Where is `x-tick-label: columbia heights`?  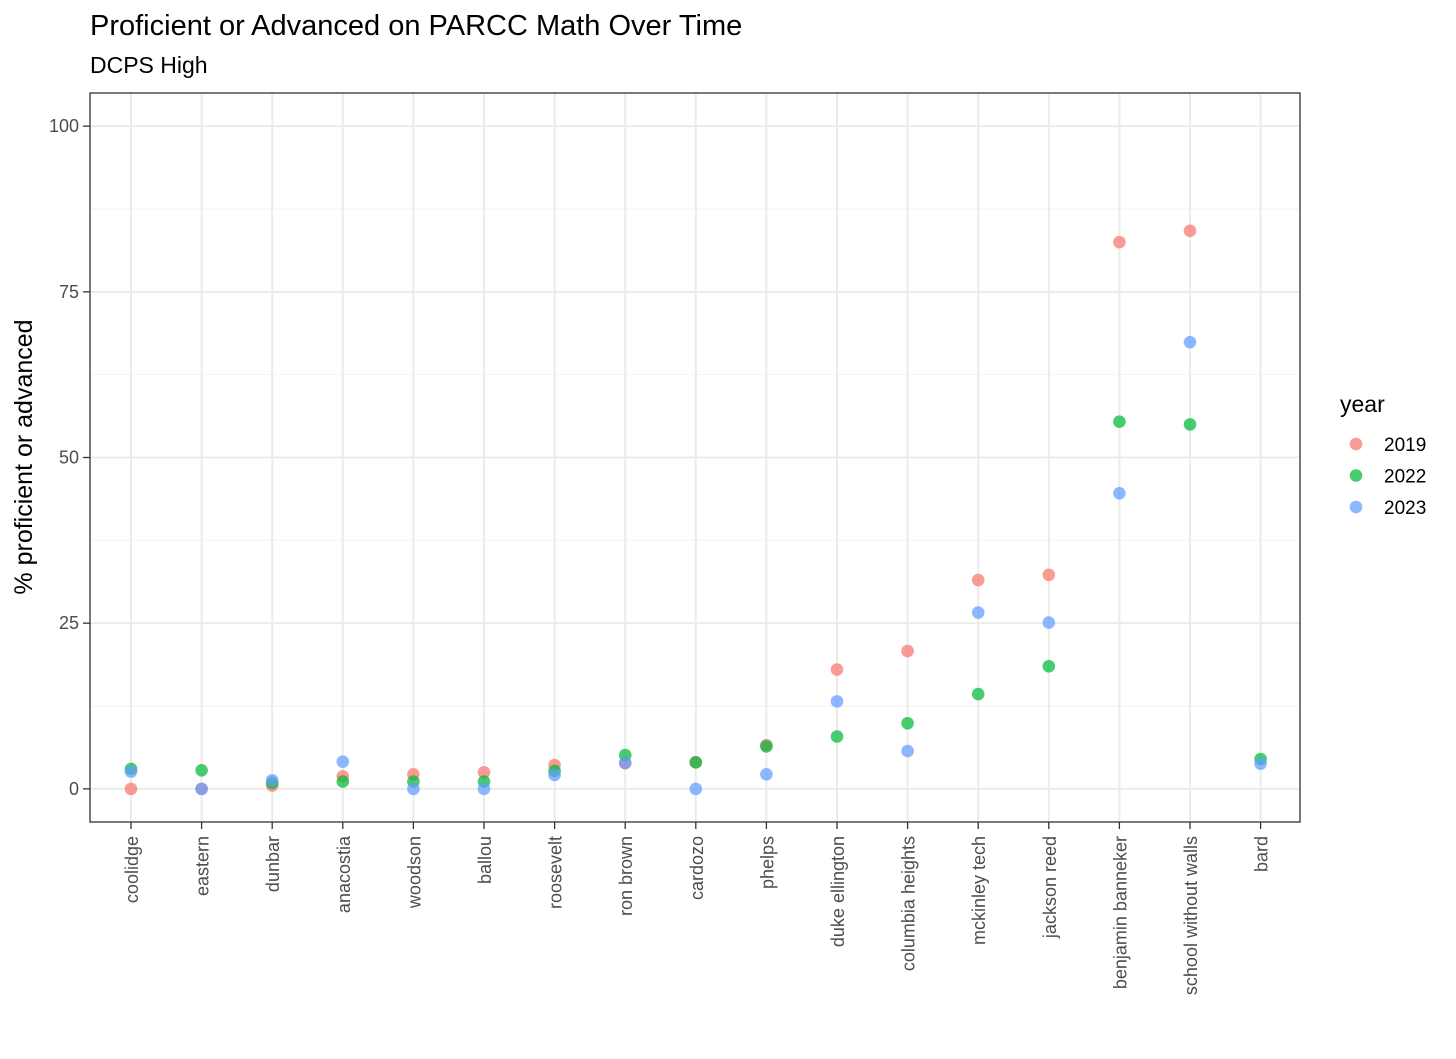 x-tick-label: columbia heights is located at coordinates (909, 903).